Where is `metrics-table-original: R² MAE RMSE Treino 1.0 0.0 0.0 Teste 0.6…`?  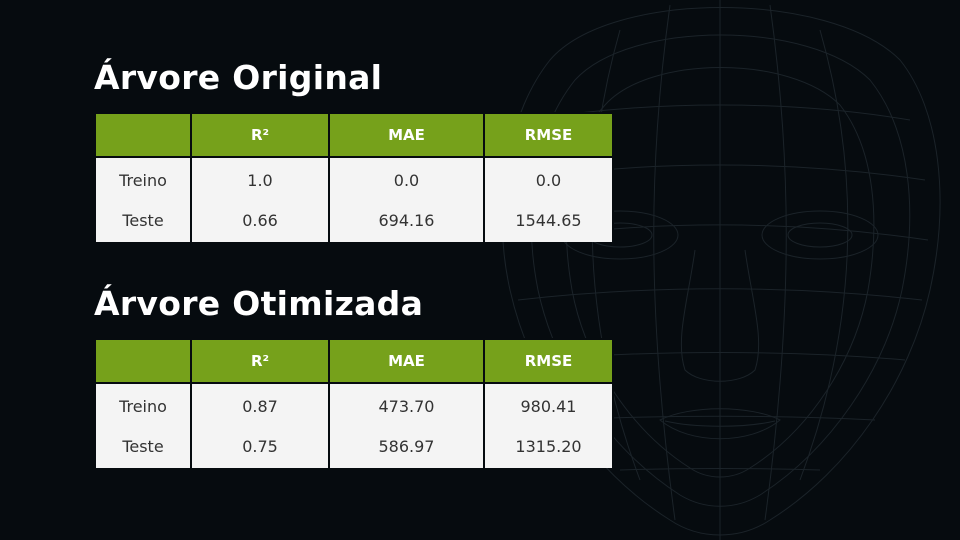 metrics-table-original: R² MAE RMSE Treino 1.0 0.0 0.0 Teste 0.6… is located at coordinates (354, 177).